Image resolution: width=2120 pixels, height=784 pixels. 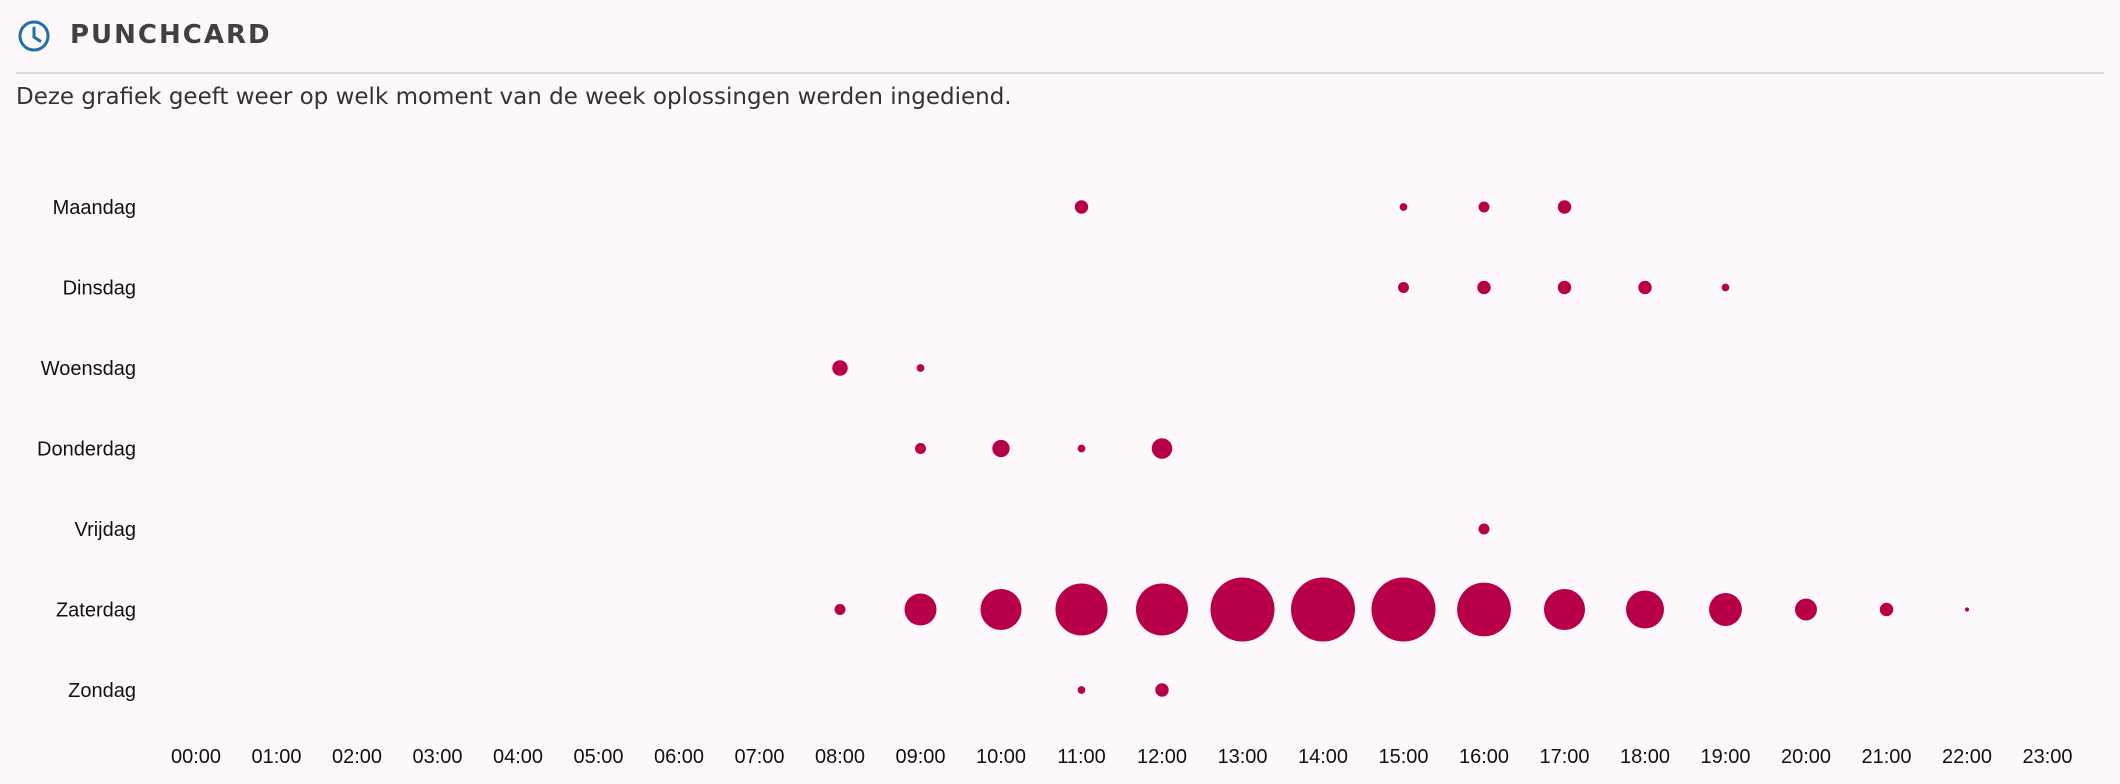 What do you see at coordinates (1323, 757) in the screenshot?
I see `hour-tick-label: 14:00` at bounding box center [1323, 757].